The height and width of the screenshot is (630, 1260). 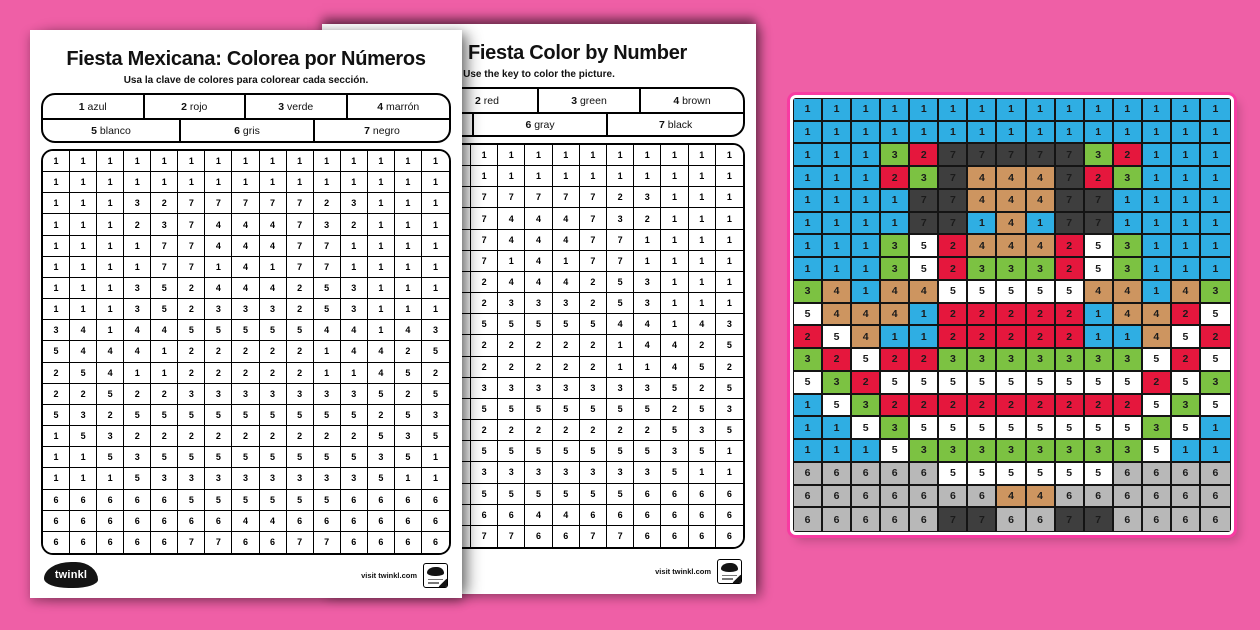 What do you see at coordinates (435, 575) in the screenshot?
I see `twinkl-badge-icon` at bounding box center [435, 575].